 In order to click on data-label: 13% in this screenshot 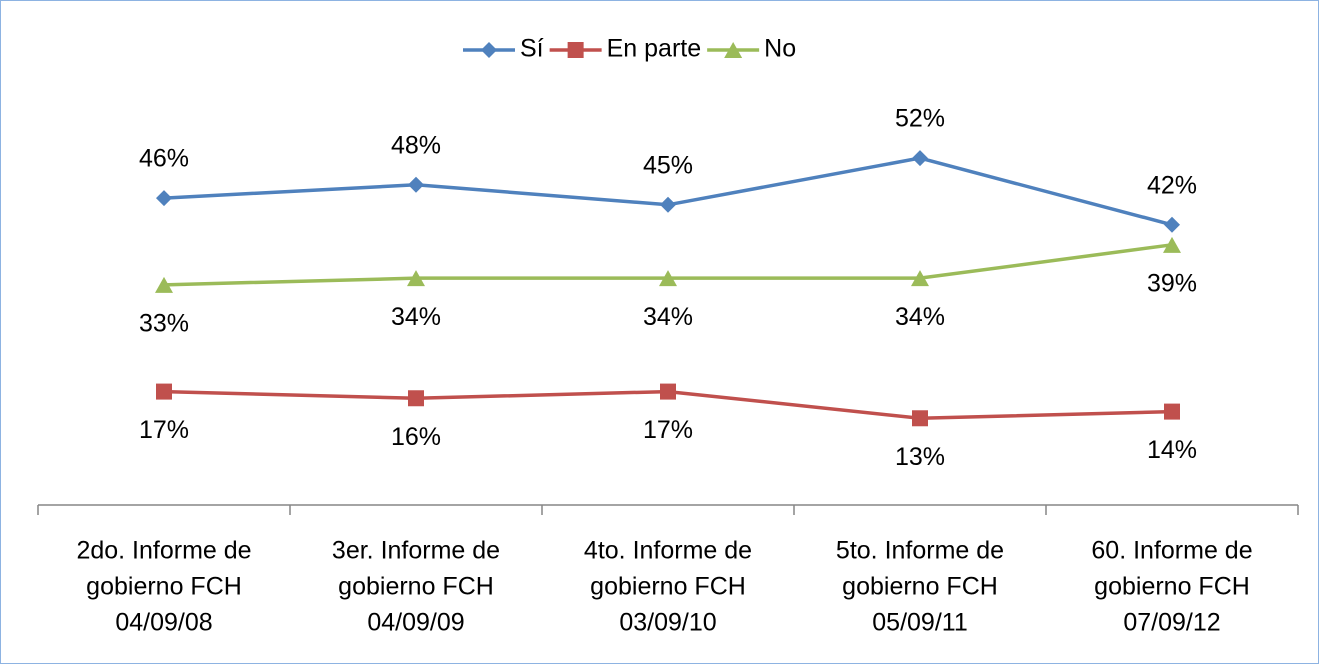, I will do `click(920, 457)`.